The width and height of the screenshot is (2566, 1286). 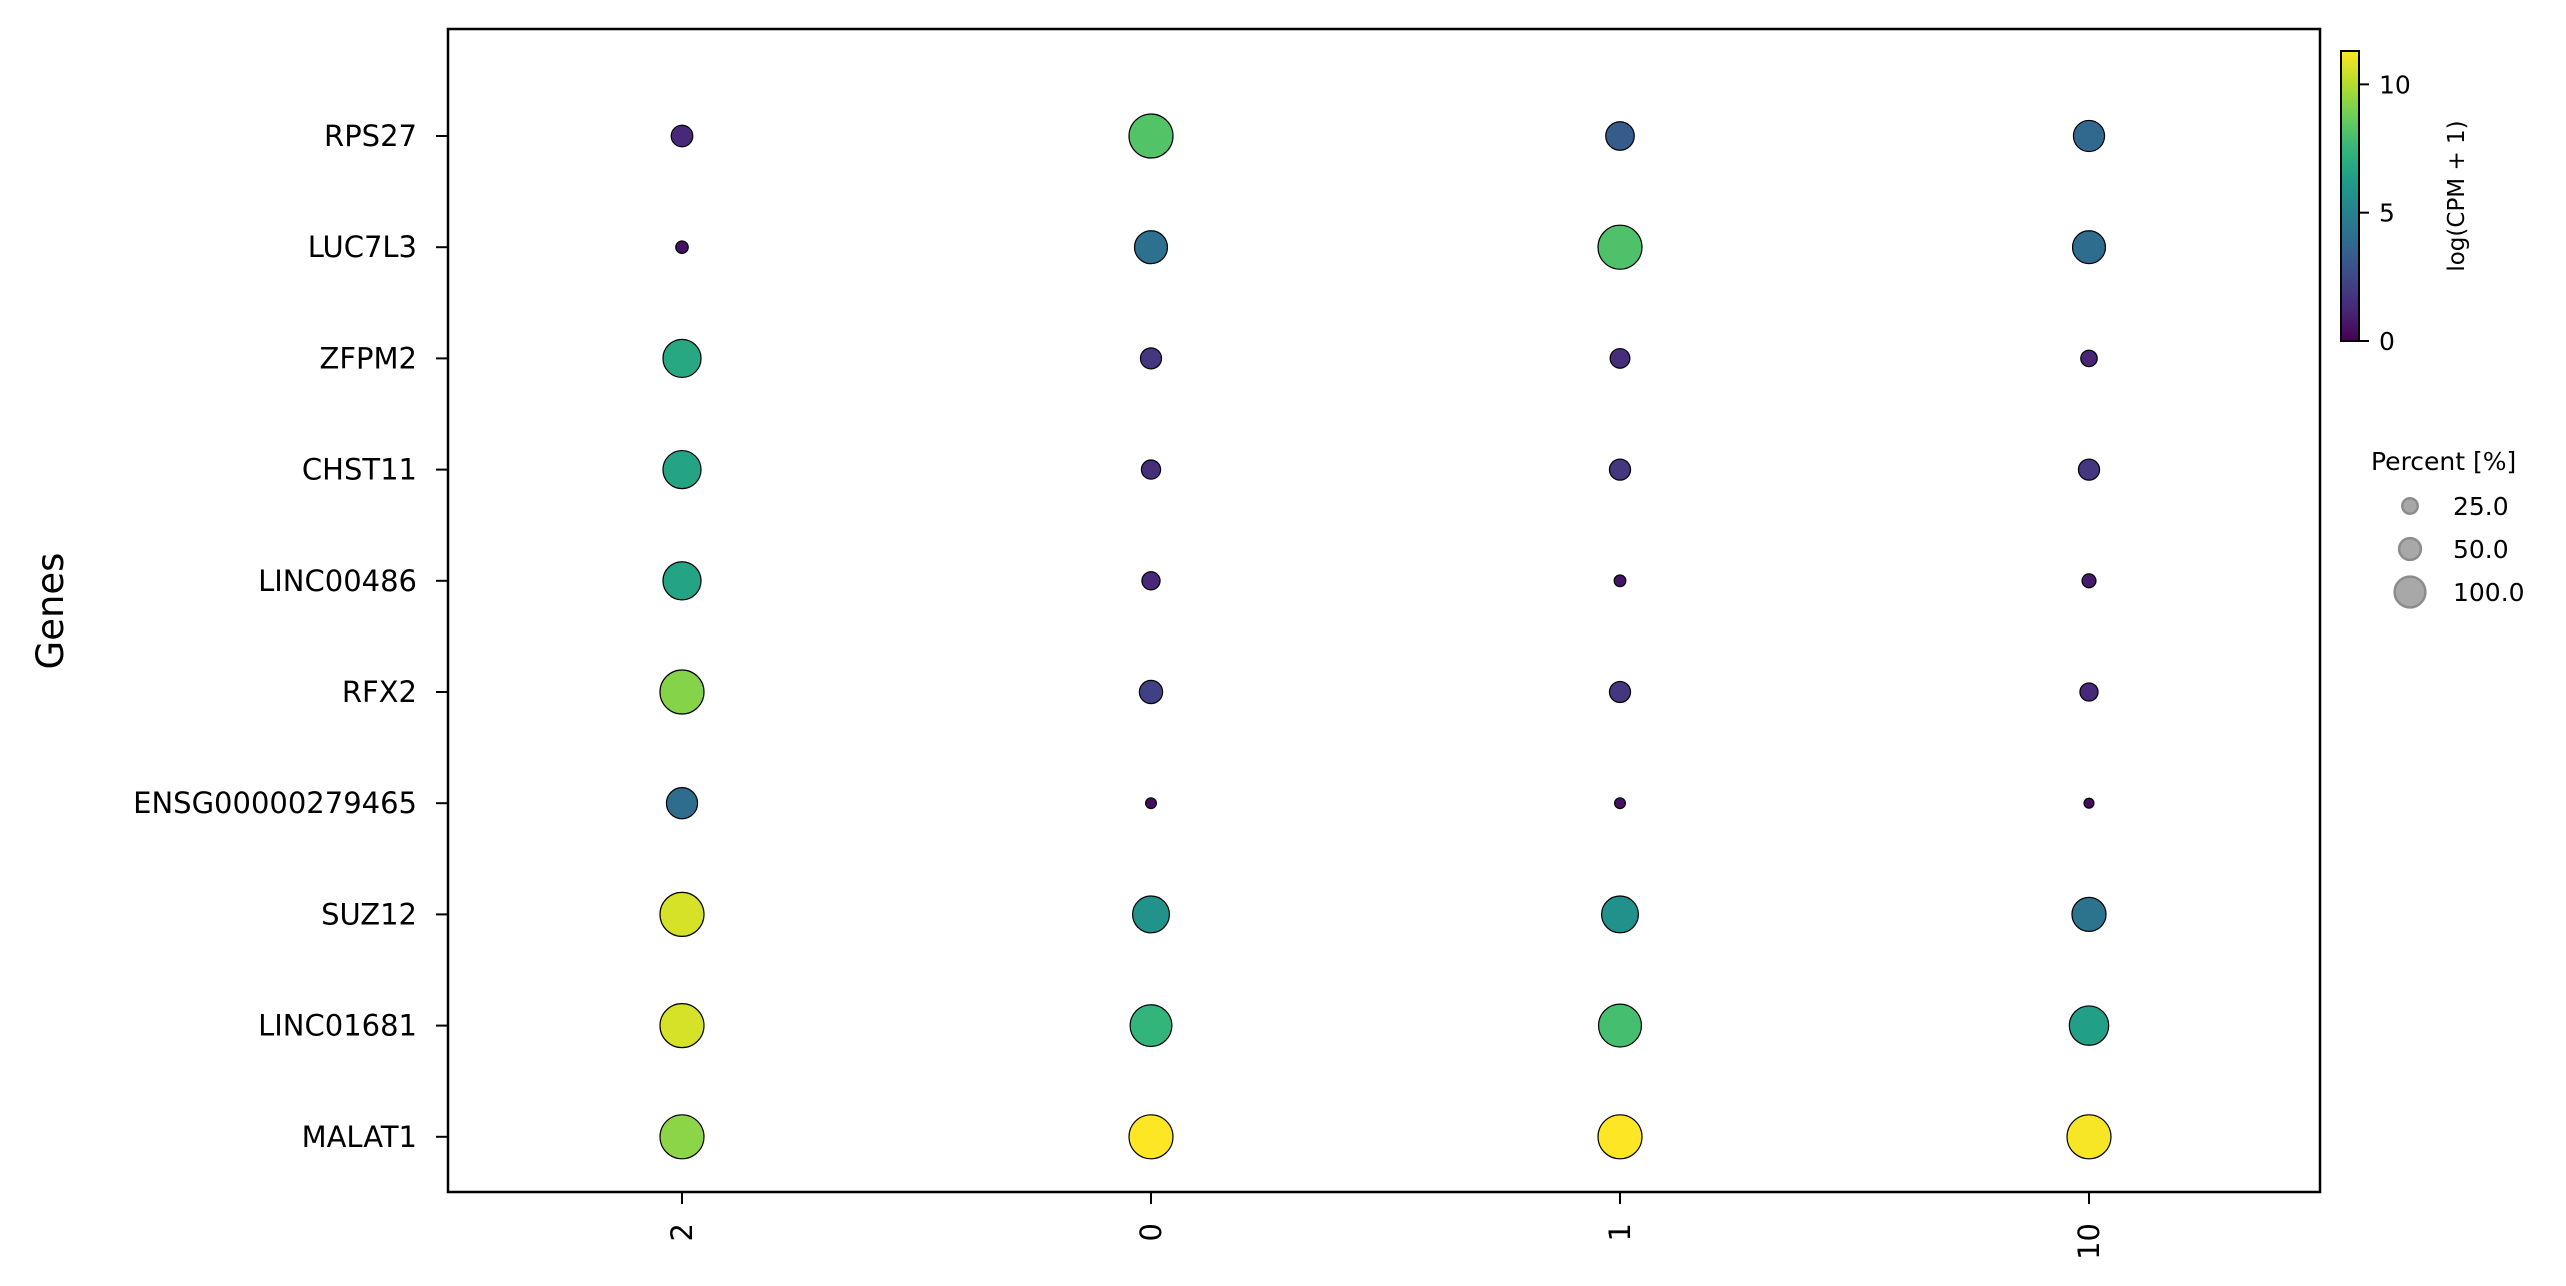 What do you see at coordinates (2457, 195) in the screenshot?
I see `colorbar-label: log(CPM + 1)` at bounding box center [2457, 195].